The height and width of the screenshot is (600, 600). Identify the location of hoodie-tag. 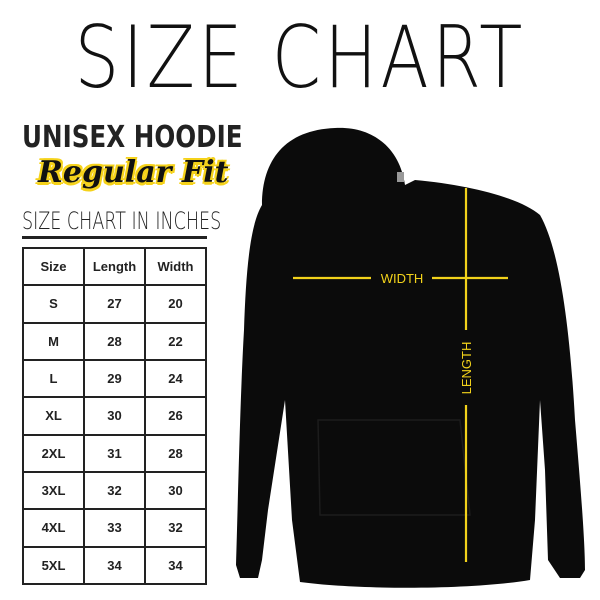
(400, 177).